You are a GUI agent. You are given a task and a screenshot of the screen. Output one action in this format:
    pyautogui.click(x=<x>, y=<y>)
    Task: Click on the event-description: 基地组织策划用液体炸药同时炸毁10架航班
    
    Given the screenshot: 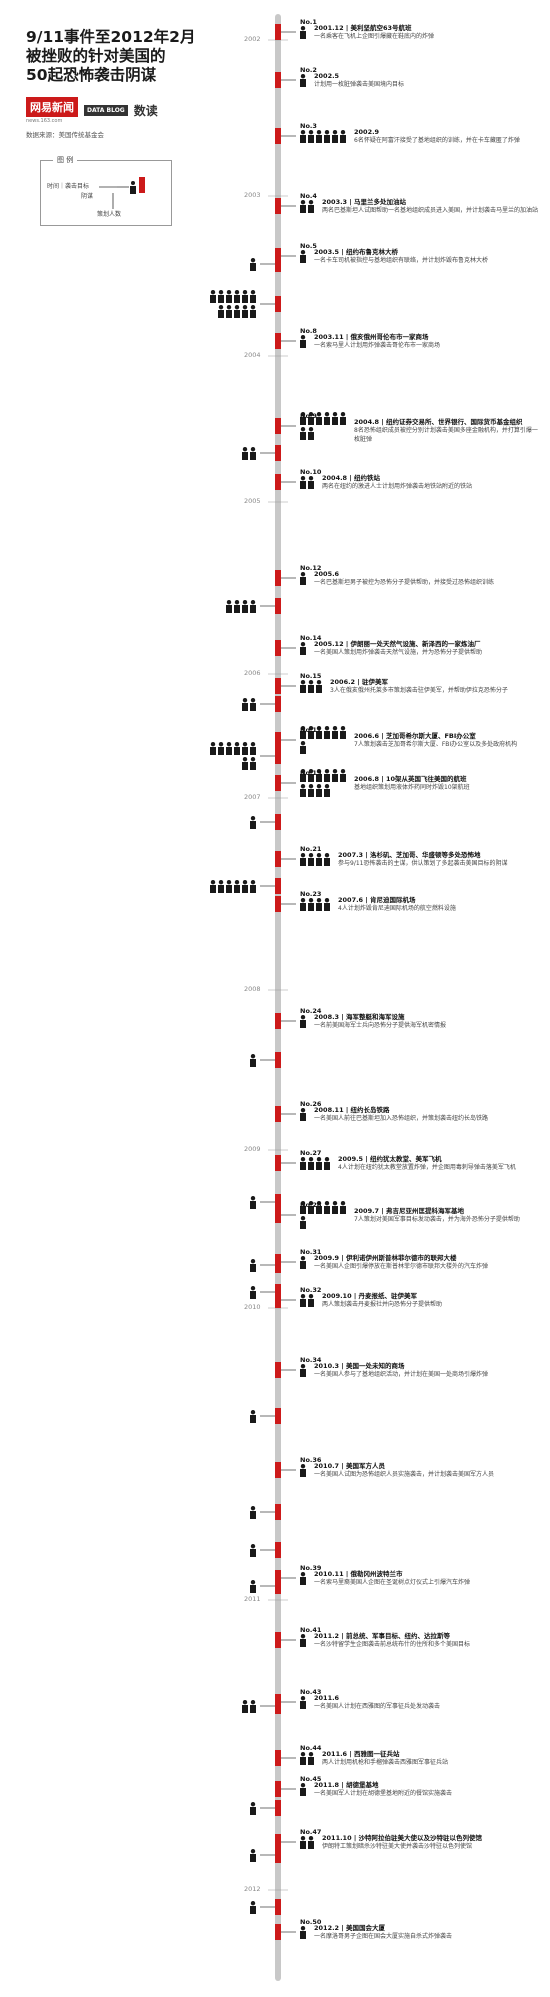 What is the action you would take?
    pyautogui.click(x=412, y=787)
    